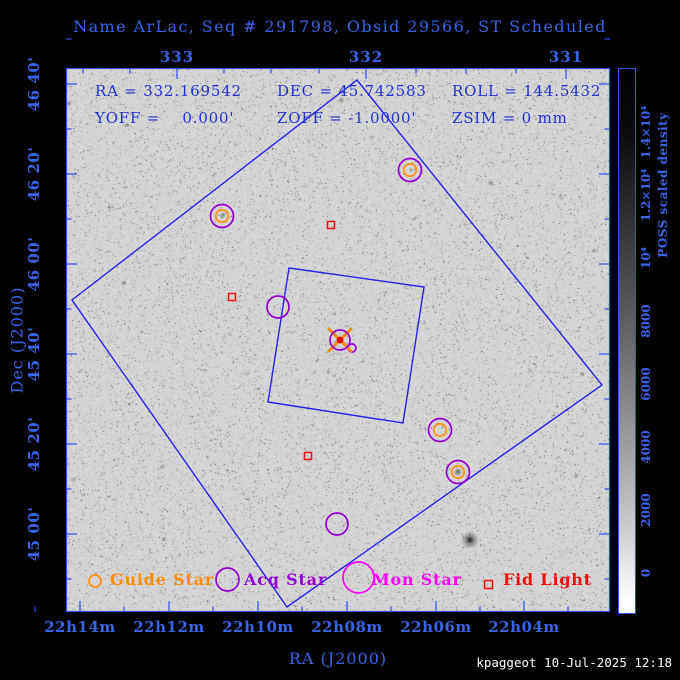 This screenshot has height=680, width=680. Describe the element at coordinates (338, 658) in the screenshot. I see `x-axis-label: RA (J2000)` at that location.